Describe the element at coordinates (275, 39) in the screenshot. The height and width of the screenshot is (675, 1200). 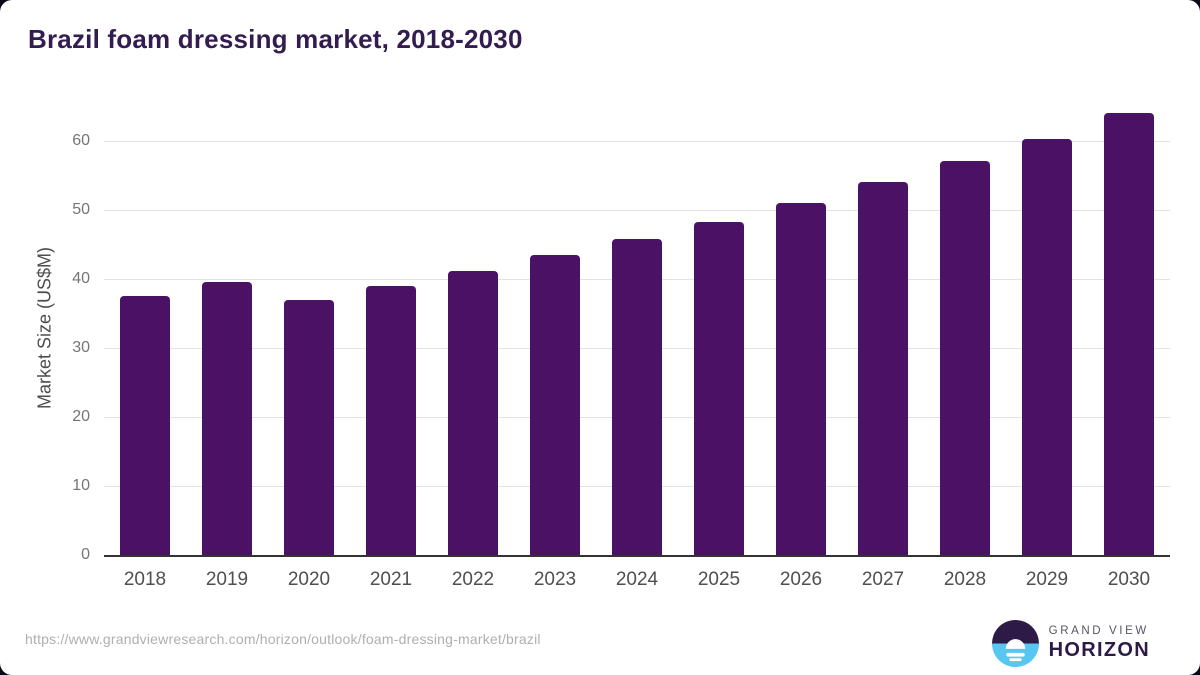
I see `chart-title: Brazil foam dressing market, 2018-2030` at that location.